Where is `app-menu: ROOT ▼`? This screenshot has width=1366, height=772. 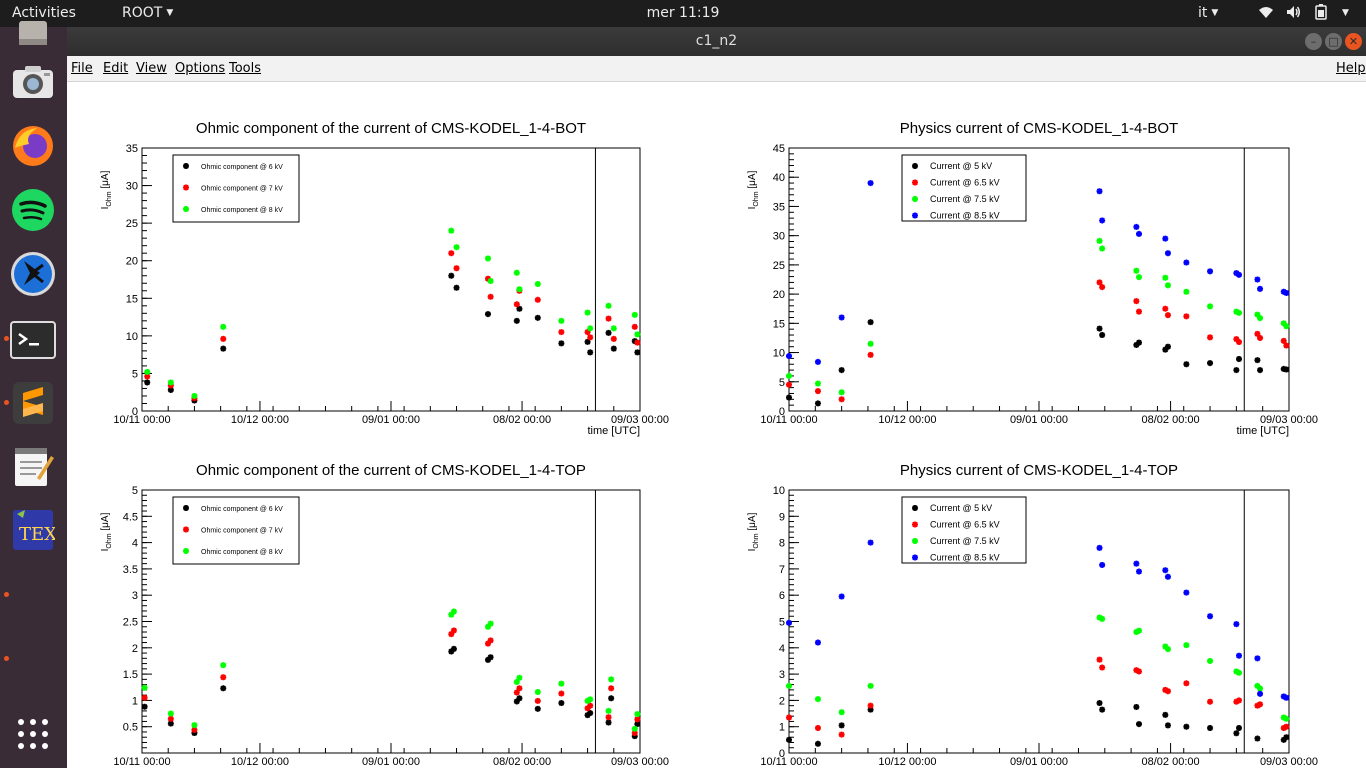
app-menu: ROOT ▼ is located at coordinates (147, 13).